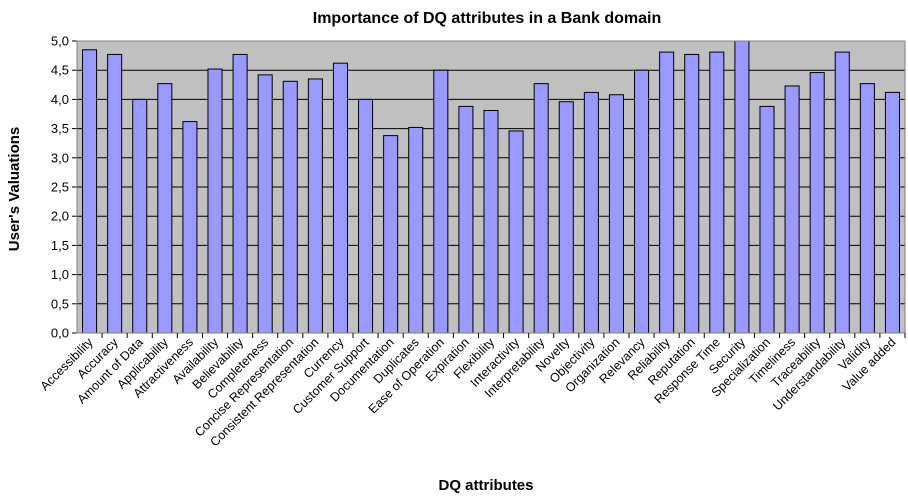  What do you see at coordinates (60, 216) in the screenshot?
I see `y-tick-label: 2,0` at bounding box center [60, 216].